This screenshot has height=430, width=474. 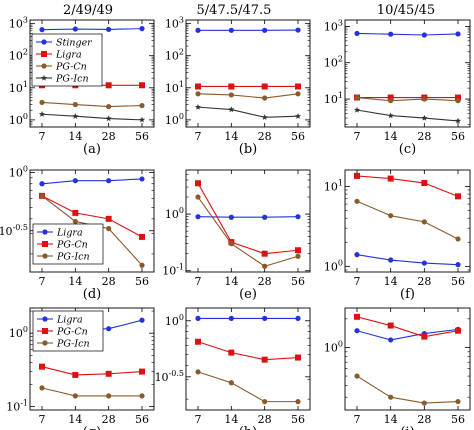 I want to click on chart-panel-8: 100 10-0.5 7 14 28 56 (h), so click(x=233, y=368).